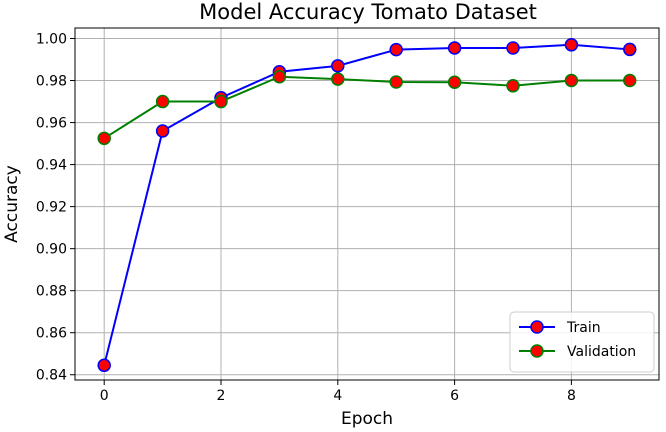 Image resolution: width=666 pixels, height=432 pixels. Describe the element at coordinates (104, 396) in the screenshot. I see `x-tick-label: 0` at that location.